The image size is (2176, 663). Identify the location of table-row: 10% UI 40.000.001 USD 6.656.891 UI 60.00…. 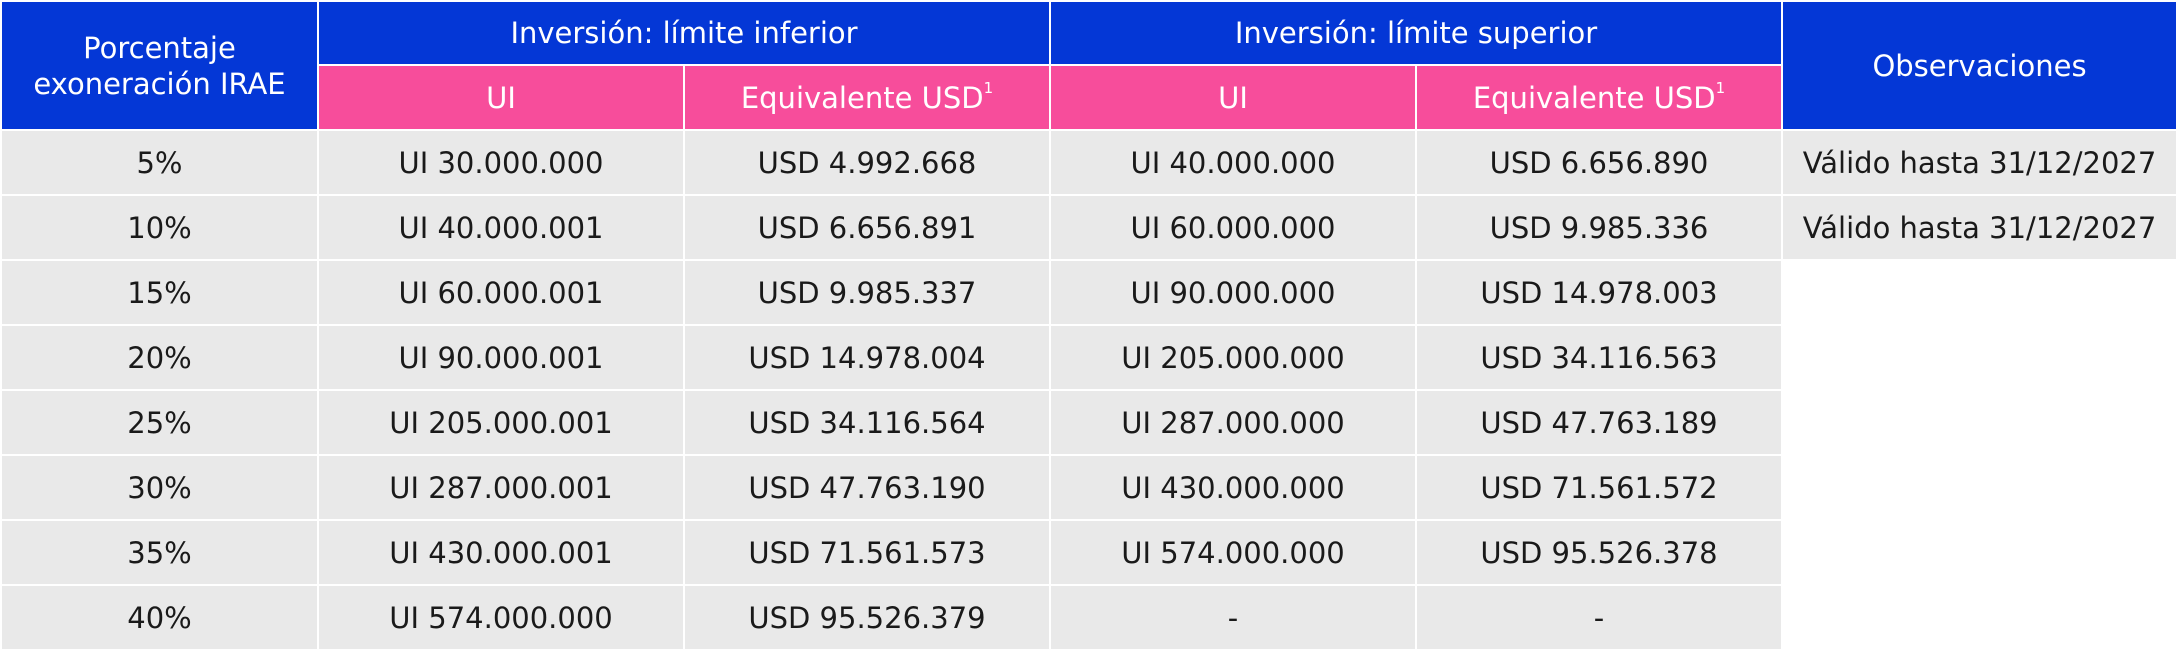
(1088, 227).